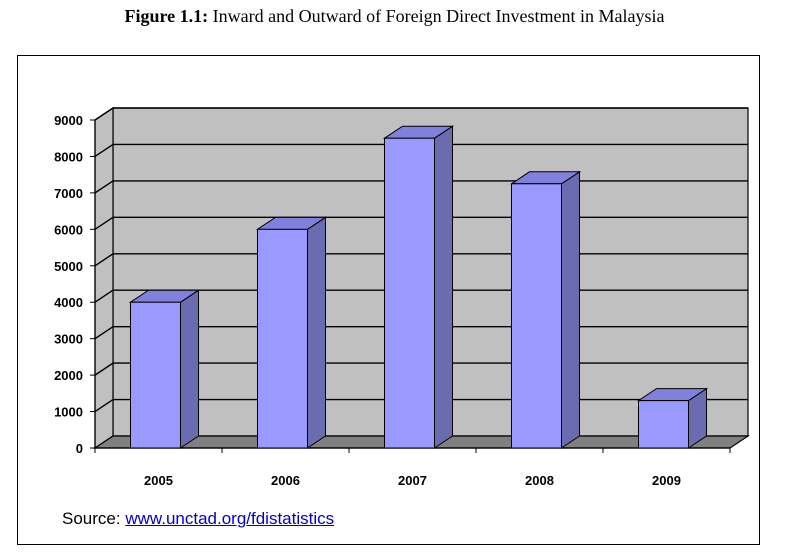 This screenshot has width=789, height=557. Describe the element at coordinates (91, 518) in the screenshot. I see `source-prefix: Source:` at that location.